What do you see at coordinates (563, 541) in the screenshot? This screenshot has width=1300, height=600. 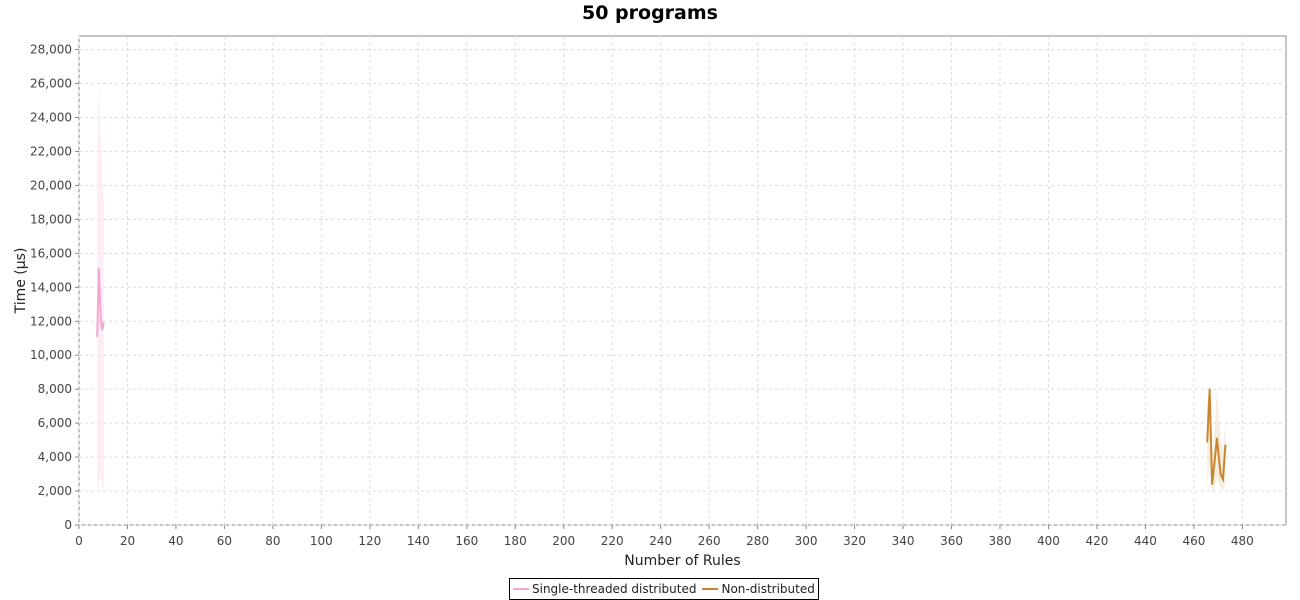 I see `x-tick-label: 200` at bounding box center [563, 541].